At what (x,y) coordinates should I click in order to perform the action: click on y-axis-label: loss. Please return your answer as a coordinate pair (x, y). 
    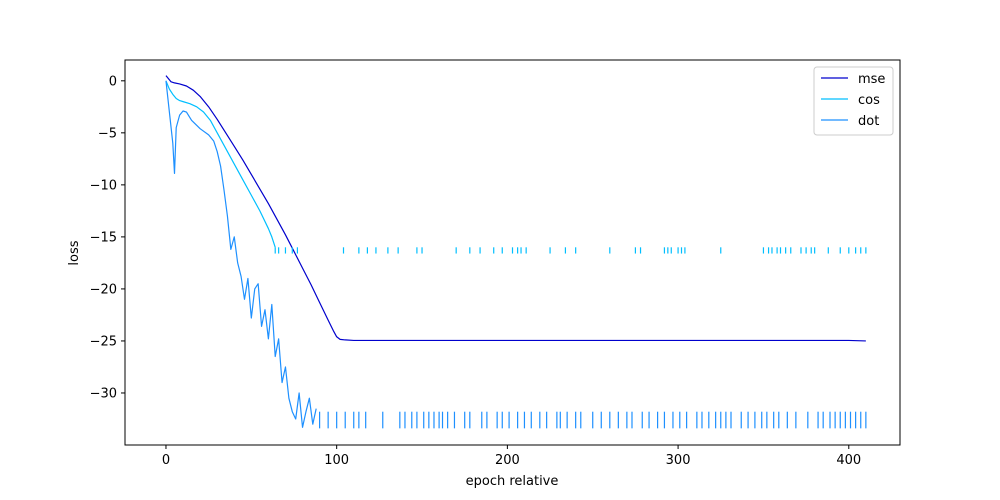
    Looking at the image, I should click on (74, 252).